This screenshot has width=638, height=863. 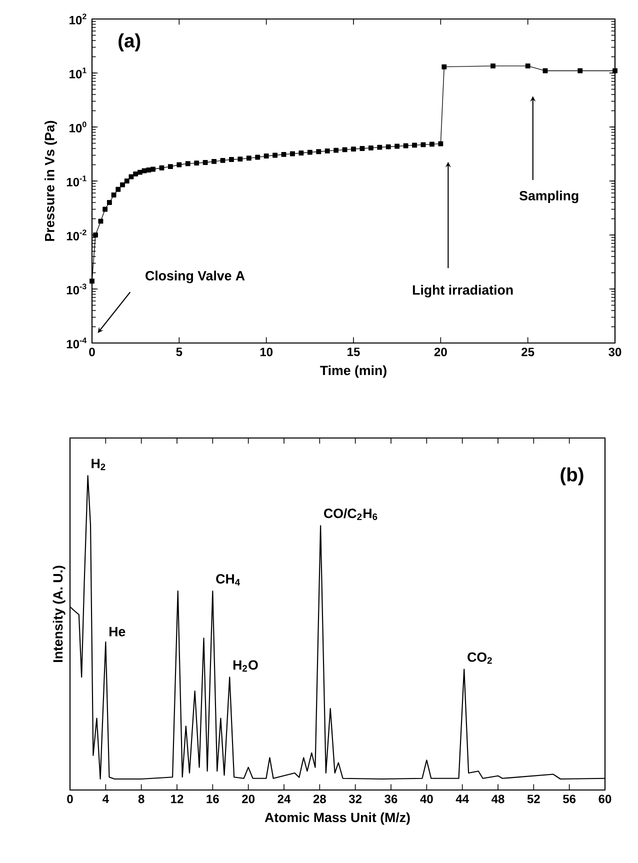 What do you see at coordinates (76, 235) in the screenshot?
I see `y-tick-label: 10$^{-2}$` at bounding box center [76, 235].